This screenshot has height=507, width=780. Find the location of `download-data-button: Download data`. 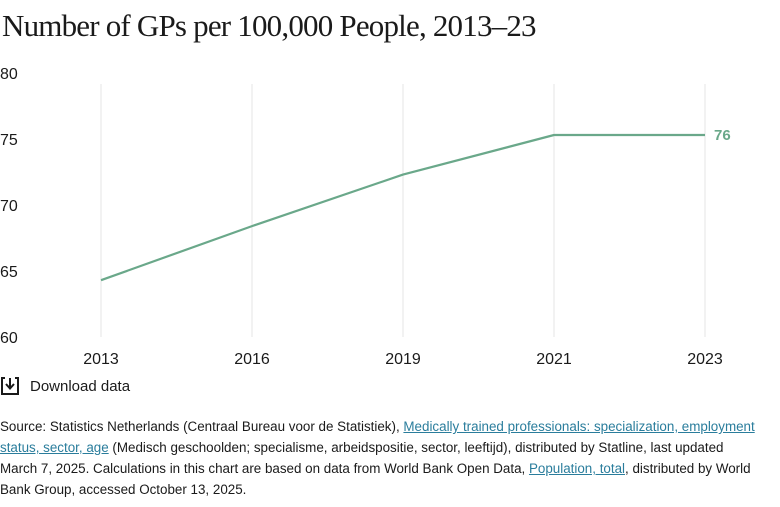

download-data-button: Download data is located at coordinates (65, 386).